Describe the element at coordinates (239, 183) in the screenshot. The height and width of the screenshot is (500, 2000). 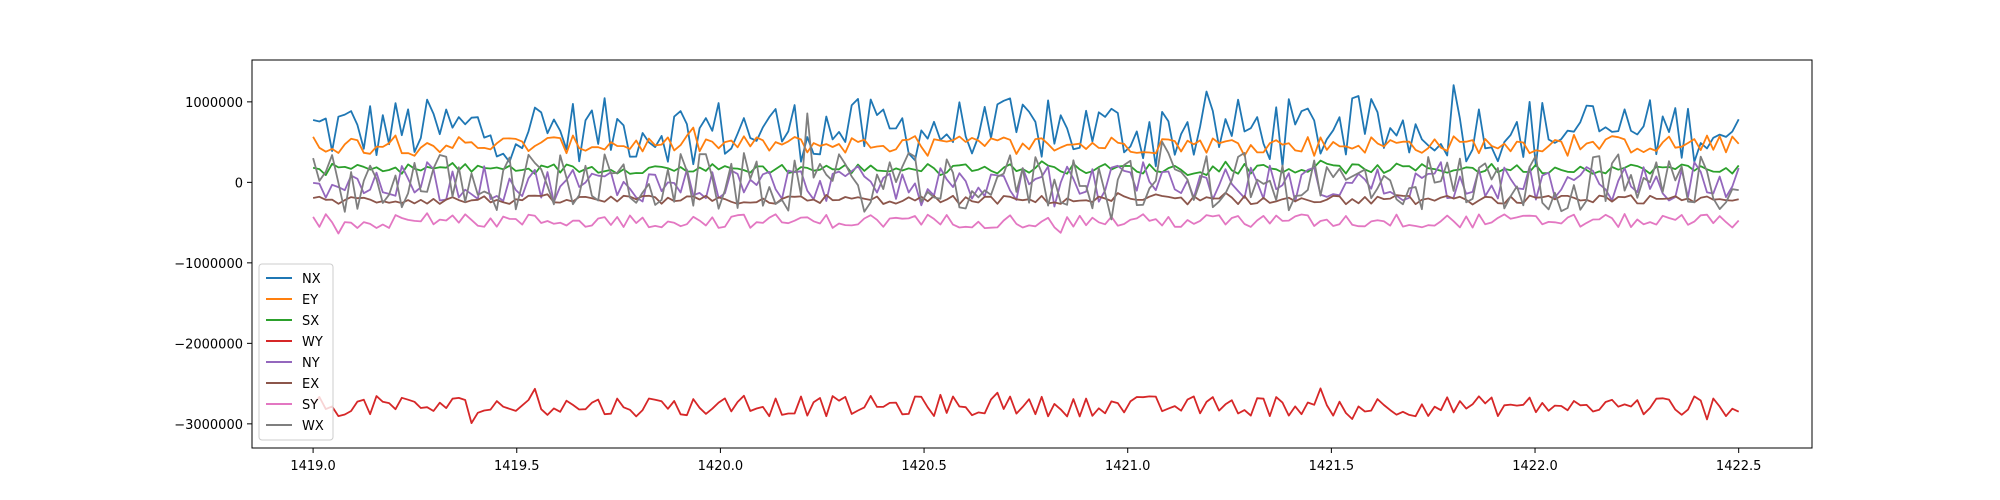
I see `y-tick-label: 0` at that location.